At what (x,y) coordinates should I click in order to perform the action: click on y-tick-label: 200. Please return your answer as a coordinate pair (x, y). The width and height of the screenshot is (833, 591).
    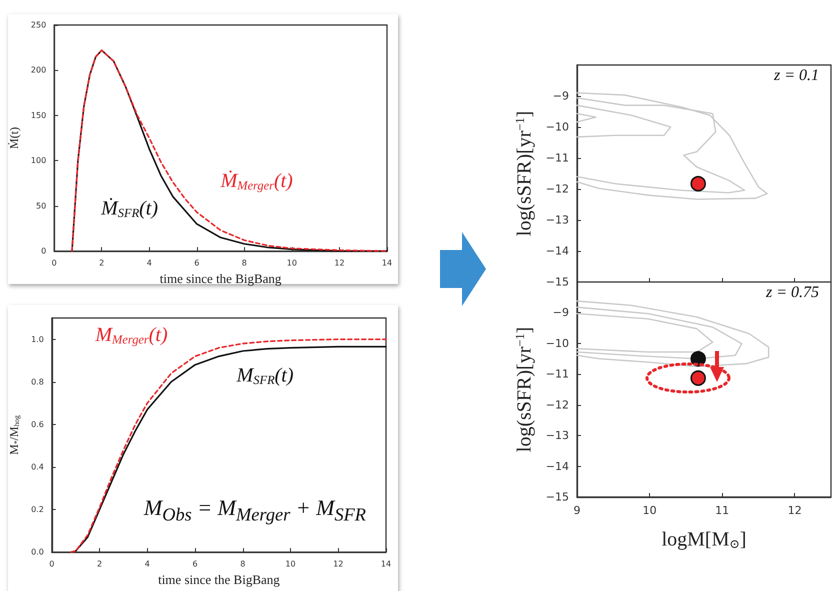
    Looking at the image, I should click on (38, 70).